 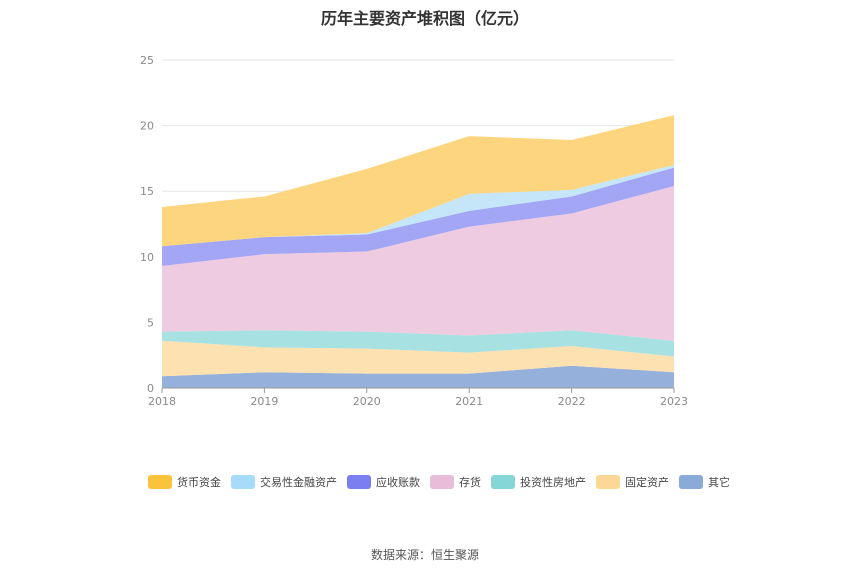 I want to click on y-tick-label: 5, so click(x=150, y=322).